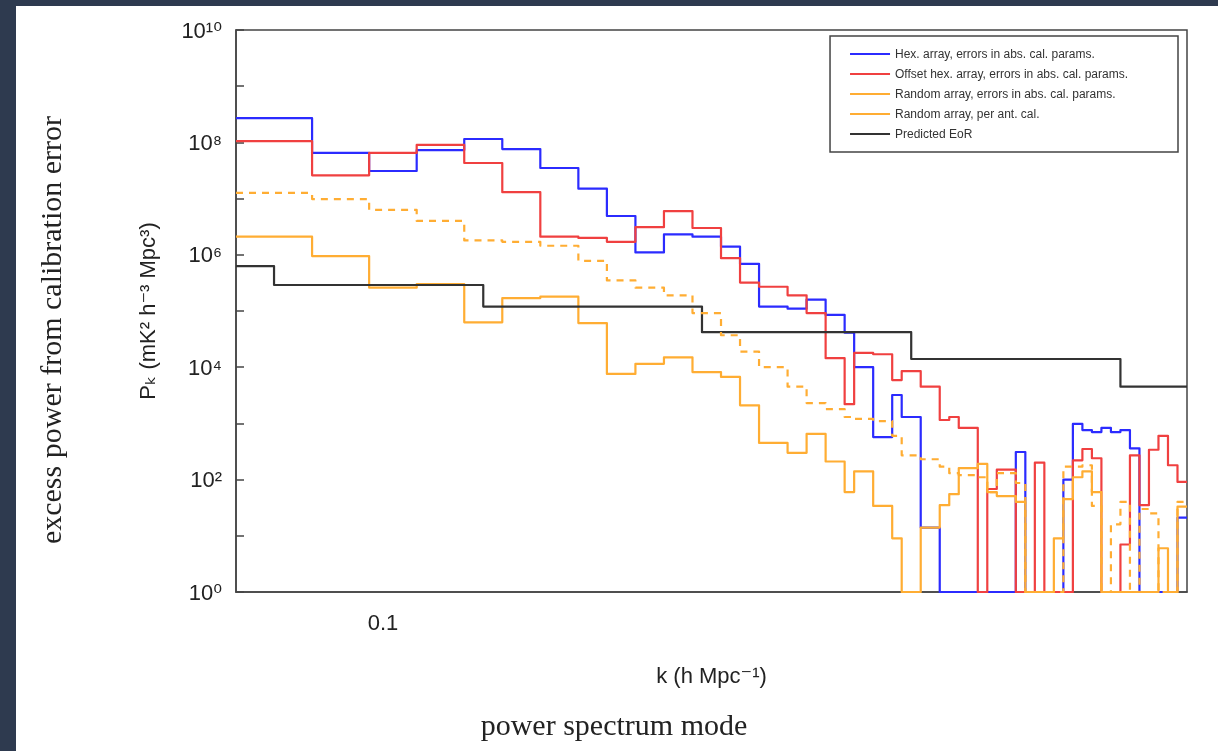 Image resolution: width=1218 pixels, height=751 pixels. What do you see at coordinates (205, 142) in the screenshot?
I see `y-tick-label: 10⁸` at bounding box center [205, 142].